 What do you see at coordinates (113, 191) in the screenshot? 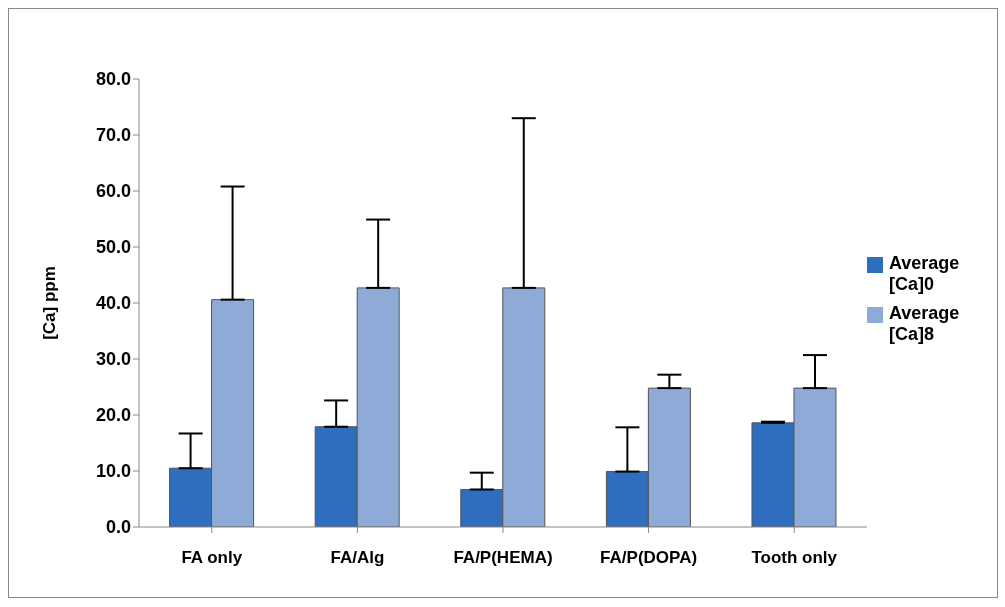
I see `y-tick-label: 60.0` at bounding box center [113, 191].